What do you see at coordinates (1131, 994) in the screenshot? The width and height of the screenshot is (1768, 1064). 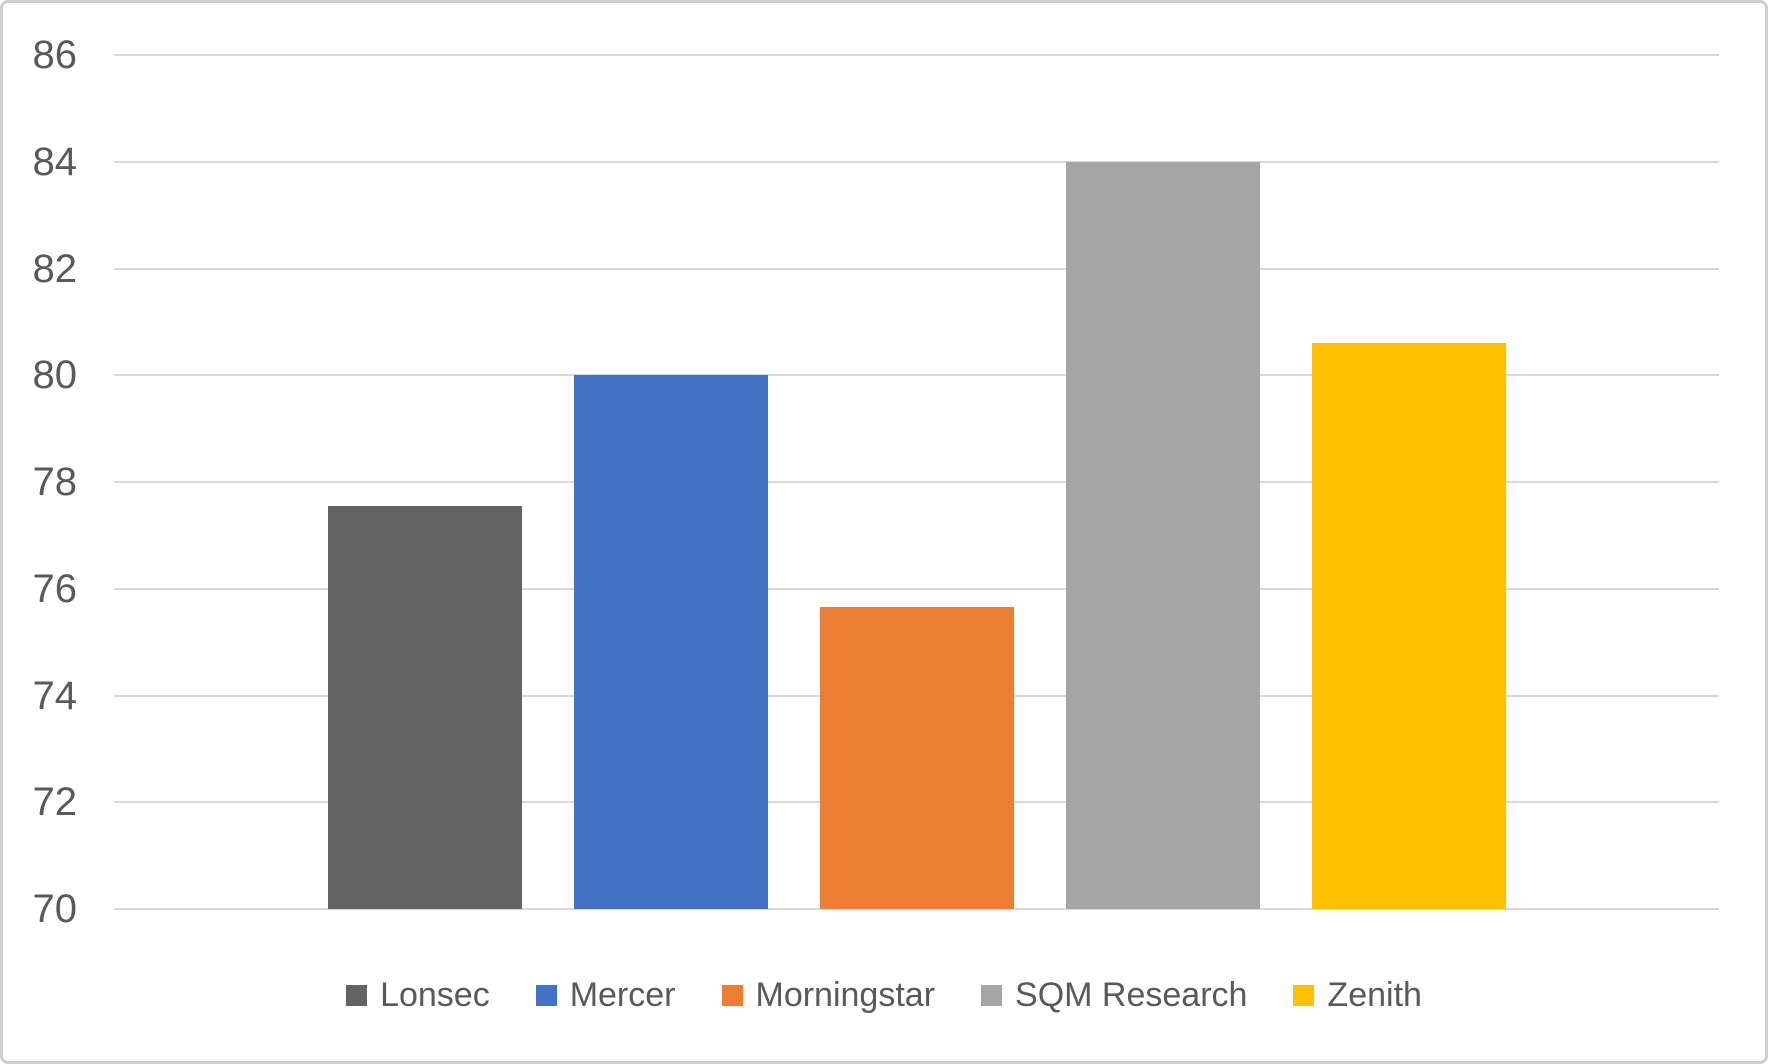 I see `legend-label-sqm-research: SQM Research` at bounding box center [1131, 994].